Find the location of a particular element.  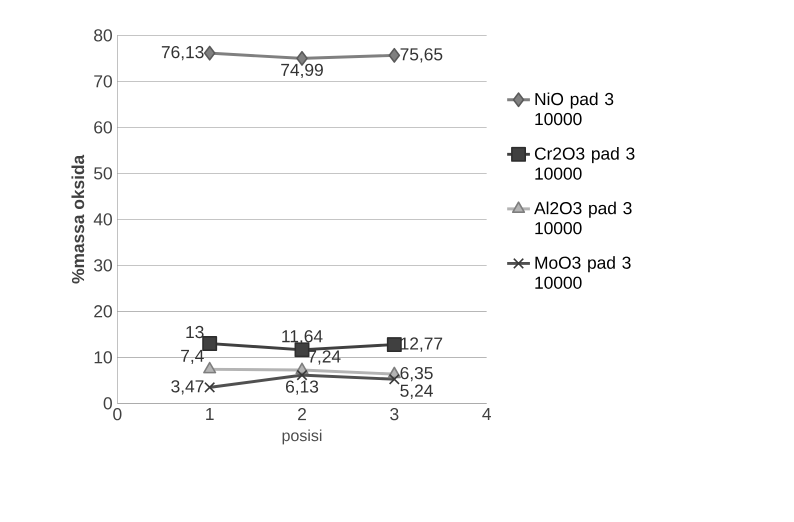

data-label: 74,99 is located at coordinates (302, 71).